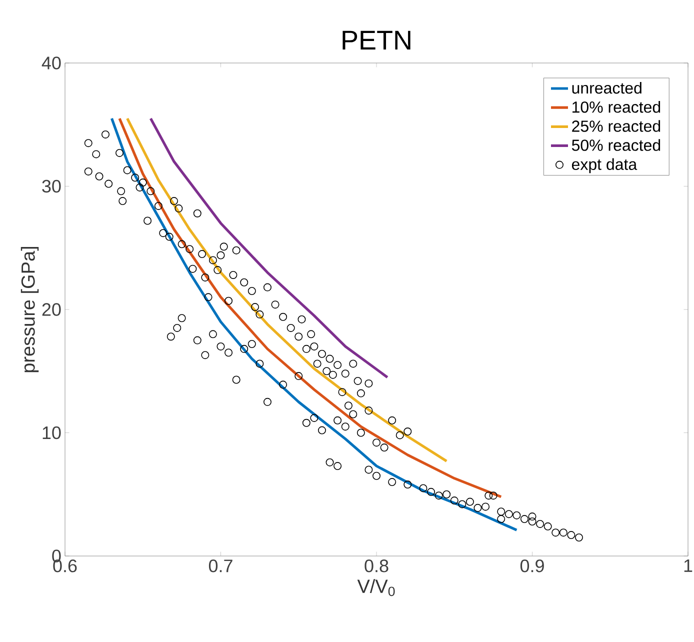 The height and width of the screenshot is (642, 694). What do you see at coordinates (607, 88) in the screenshot?
I see `legend-label: unreacted` at bounding box center [607, 88].